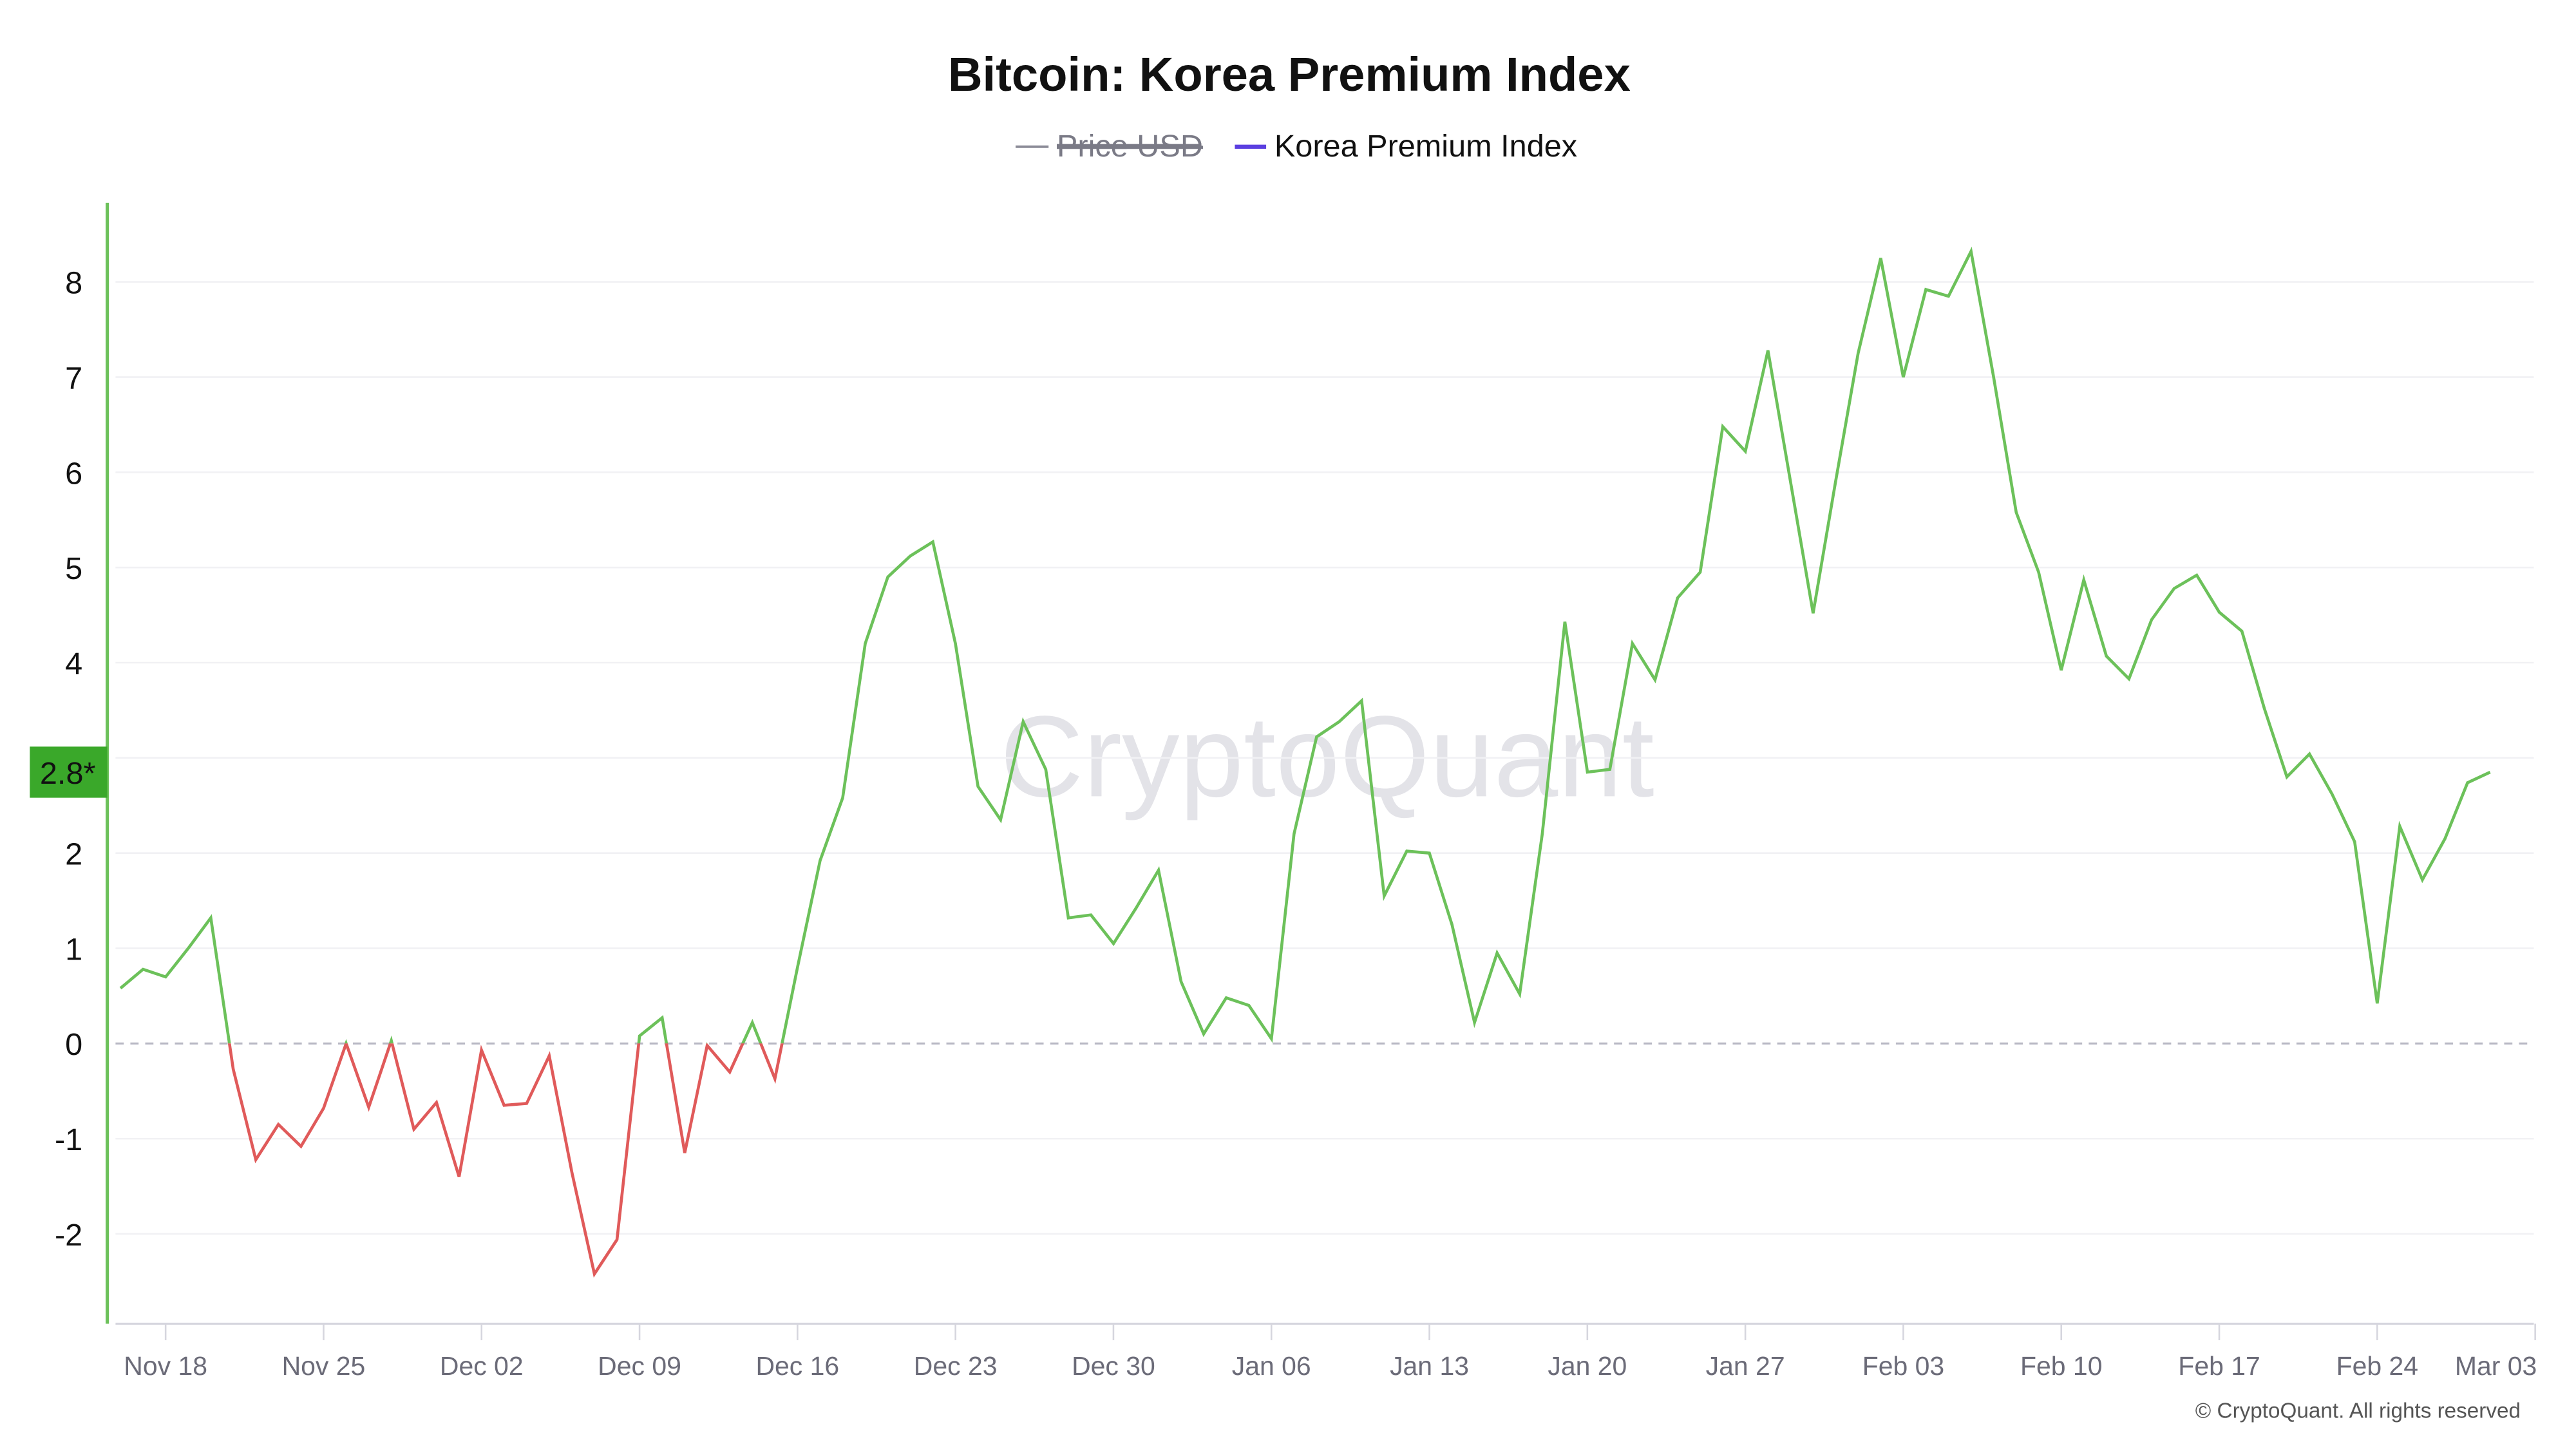 The width and height of the screenshot is (2576, 1449). I want to click on y-tick-label: 8, so click(73, 283).